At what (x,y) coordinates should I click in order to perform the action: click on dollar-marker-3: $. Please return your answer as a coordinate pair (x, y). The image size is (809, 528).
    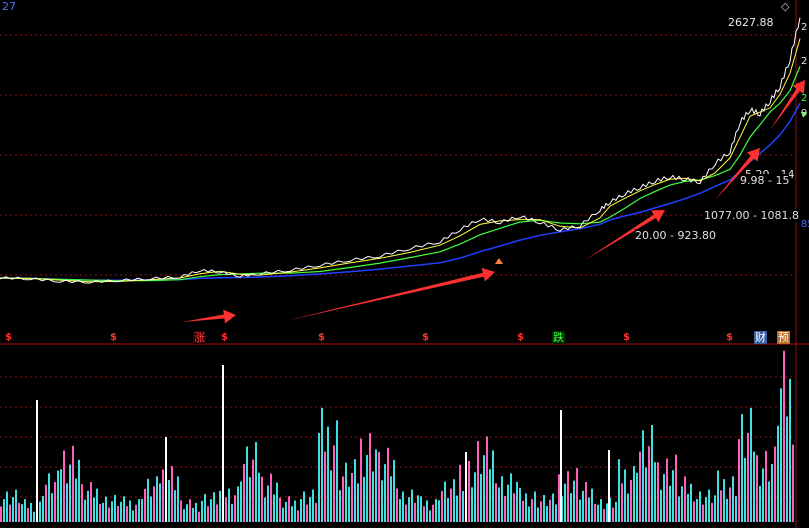
    Looking at the image, I should click on (224, 337).